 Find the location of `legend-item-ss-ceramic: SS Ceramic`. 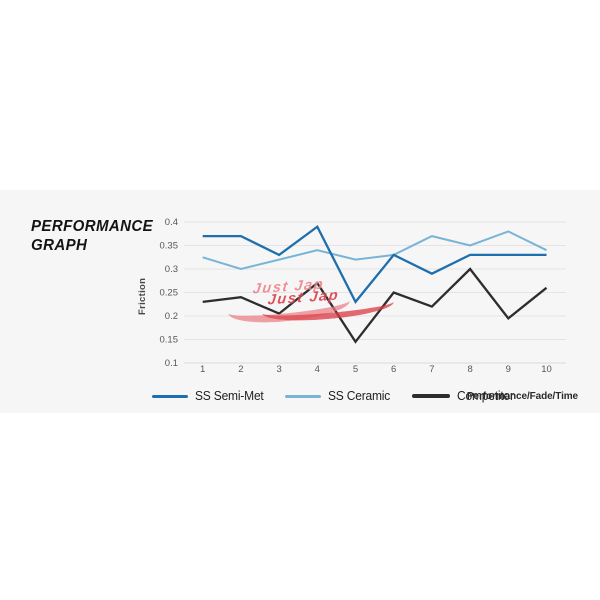

legend-item-ss-ceramic: SS Ceramic is located at coordinates (339, 396).